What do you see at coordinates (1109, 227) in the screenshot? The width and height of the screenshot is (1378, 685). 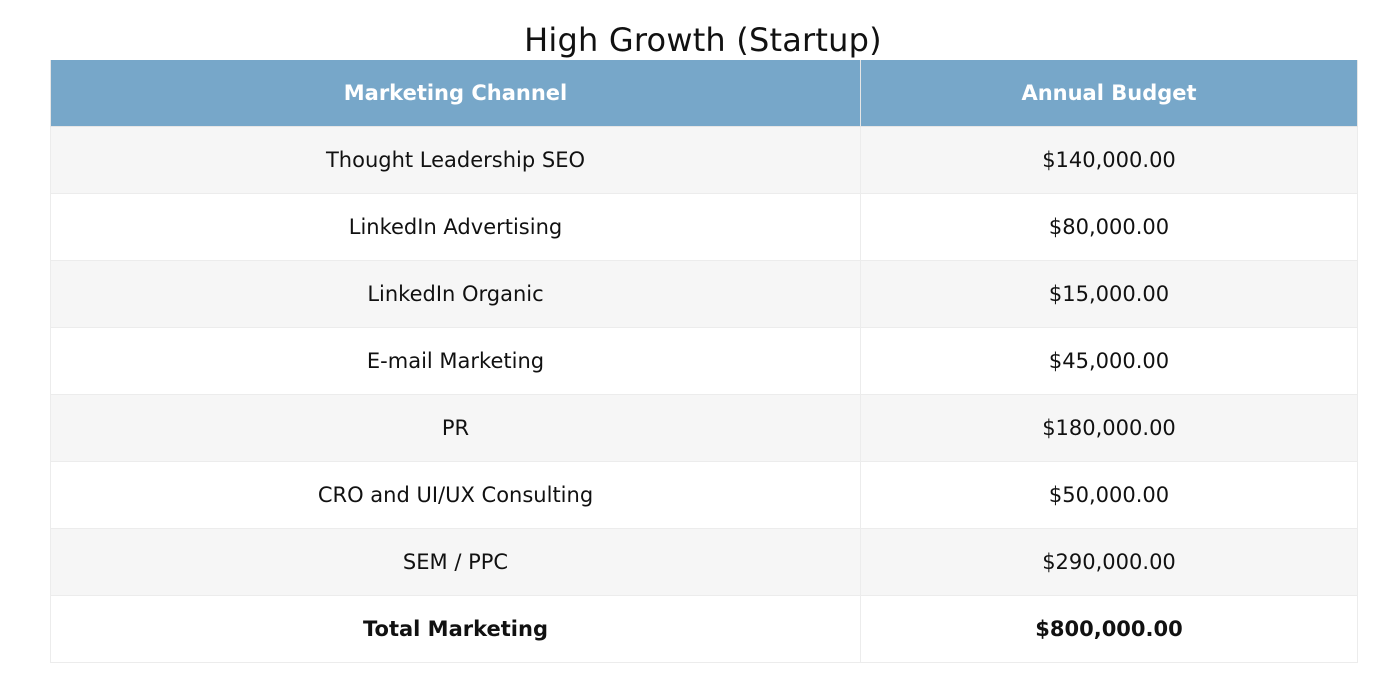 I see `budget-cell: $80,000.00` at bounding box center [1109, 227].